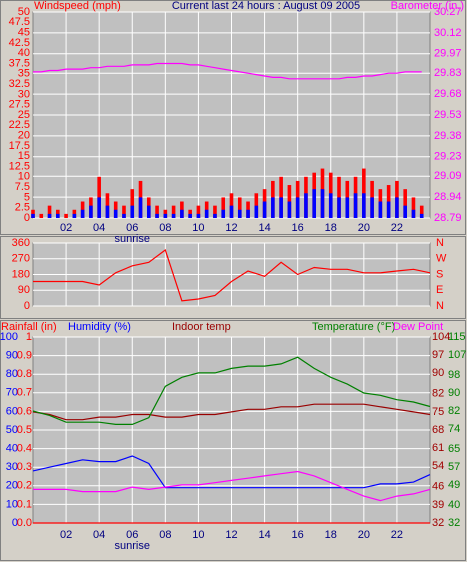 Image resolution: width=467 pixels, height=562 pixels. Describe the element at coordinates (331, 228) in the screenshot. I see `x-tick-label: 18` at that location.